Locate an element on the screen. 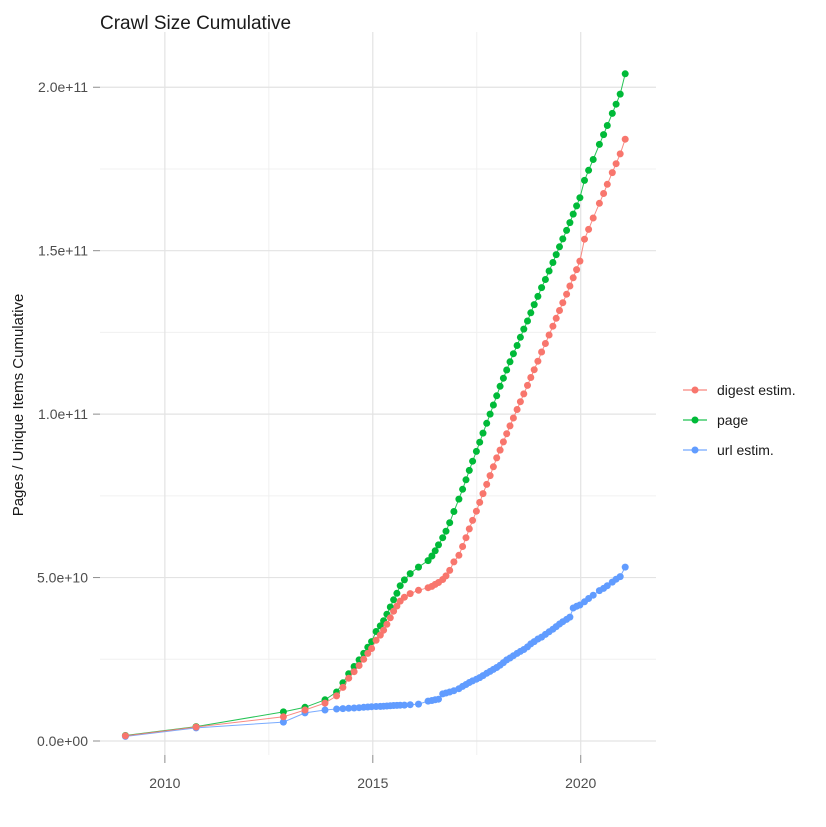 The width and height of the screenshot is (826, 827). legend-label-url: url estim. is located at coordinates (745, 450).